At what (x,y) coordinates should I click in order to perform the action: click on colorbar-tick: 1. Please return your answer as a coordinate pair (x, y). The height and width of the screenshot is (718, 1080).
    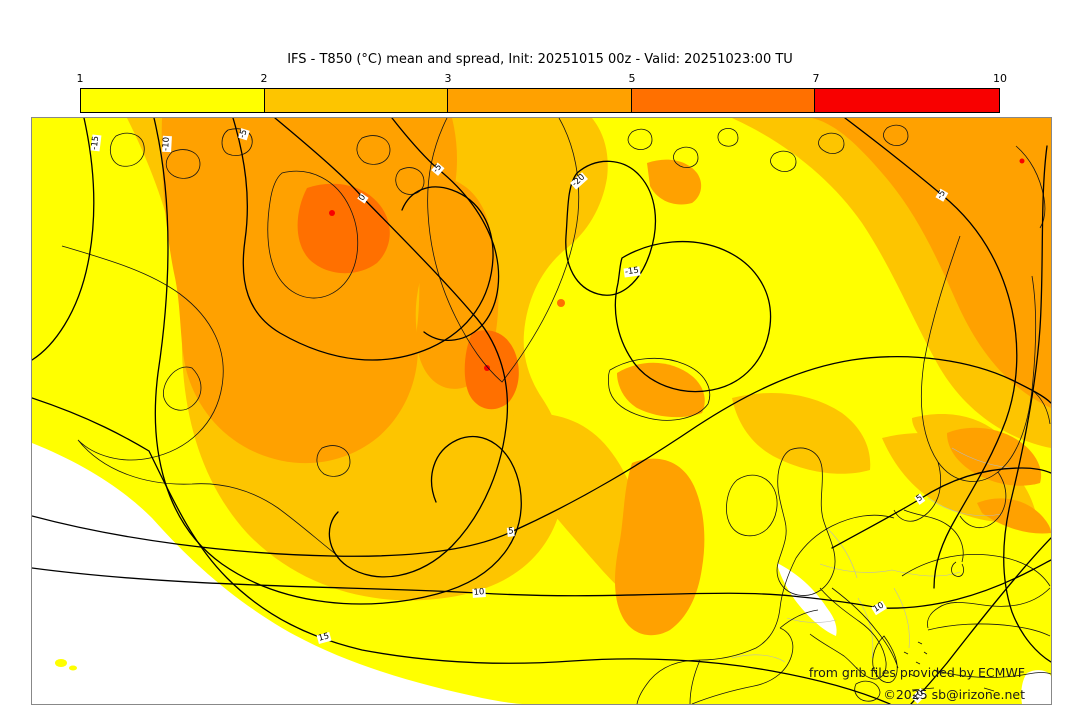
    Looking at the image, I should click on (80, 78).